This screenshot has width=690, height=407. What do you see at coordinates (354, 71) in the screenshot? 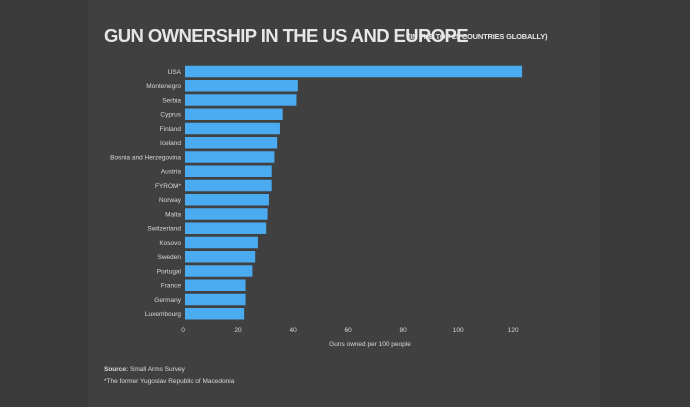
I see `bar-usa` at bounding box center [354, 71].